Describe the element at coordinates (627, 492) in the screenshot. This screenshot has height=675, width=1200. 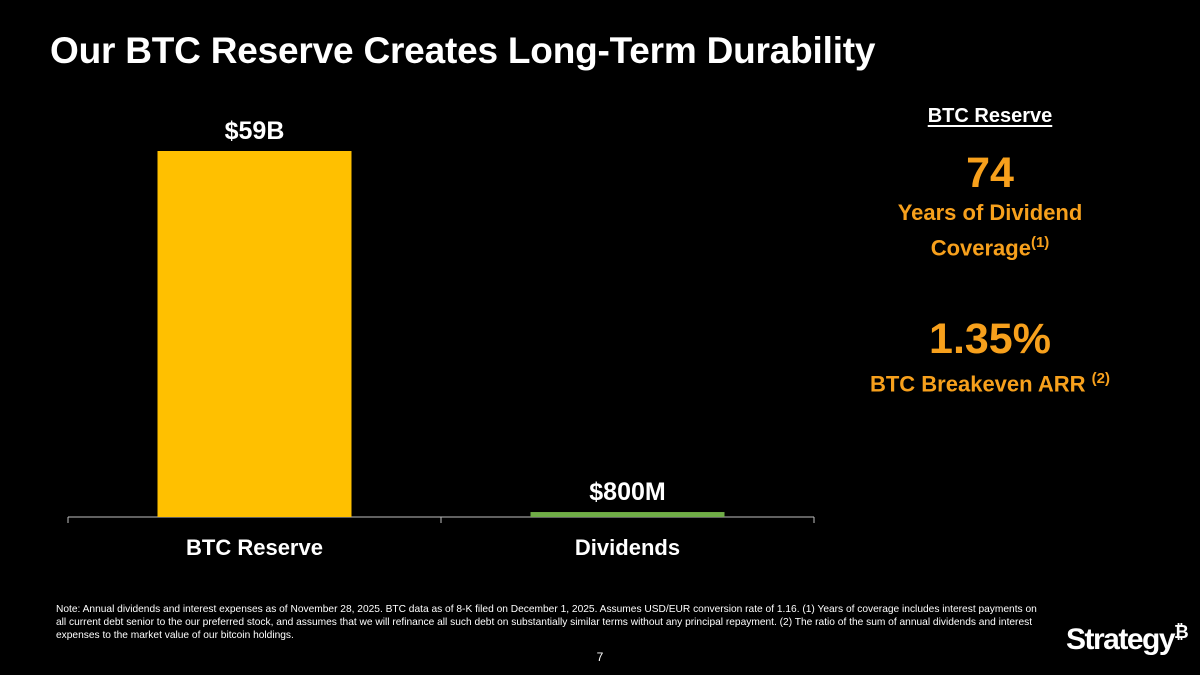
I see `data-label: $800M` at that location.